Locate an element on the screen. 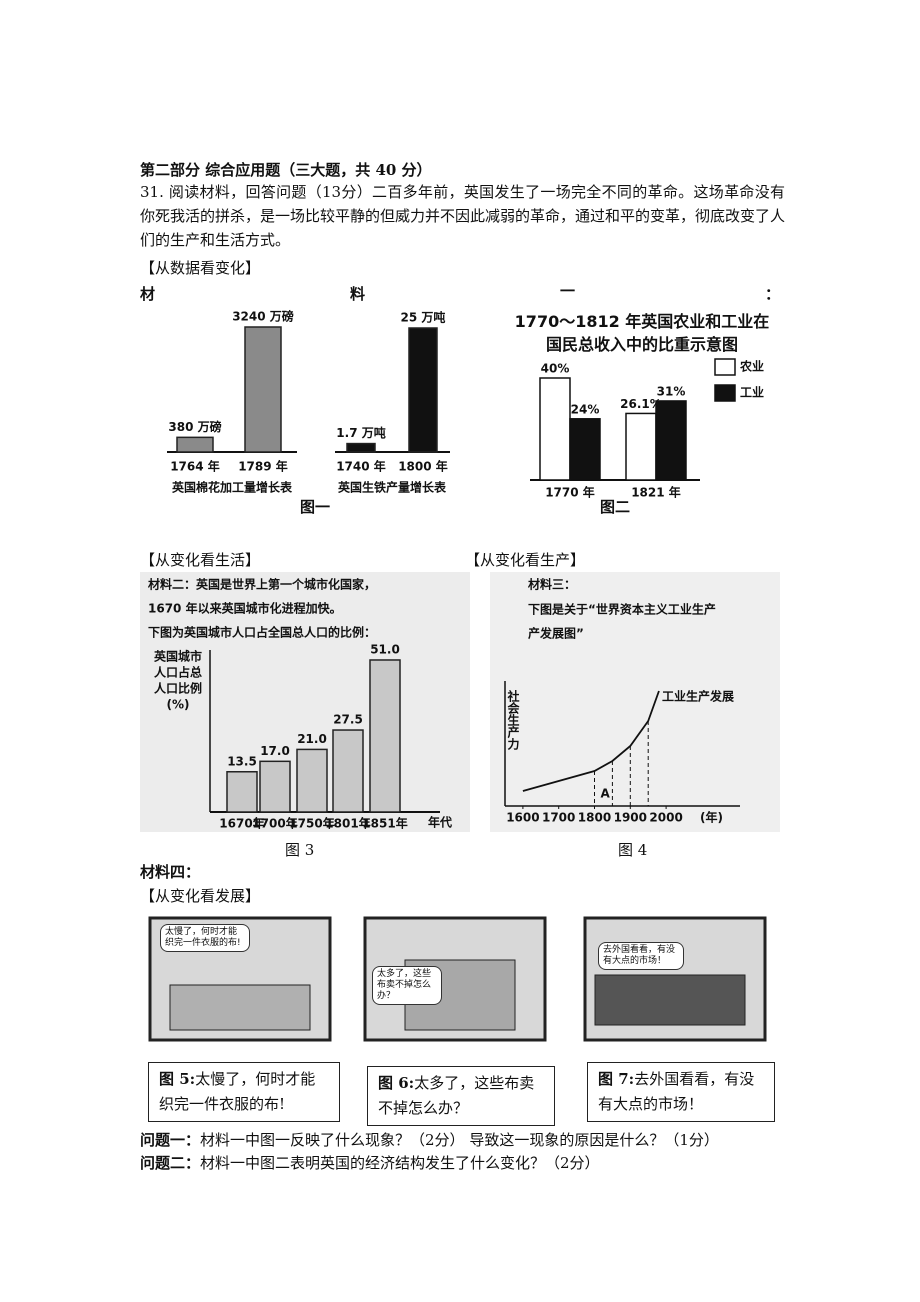 This screenshot has height=1302, width=920. category-label: 1700年 is located at coordinates (274, 823).